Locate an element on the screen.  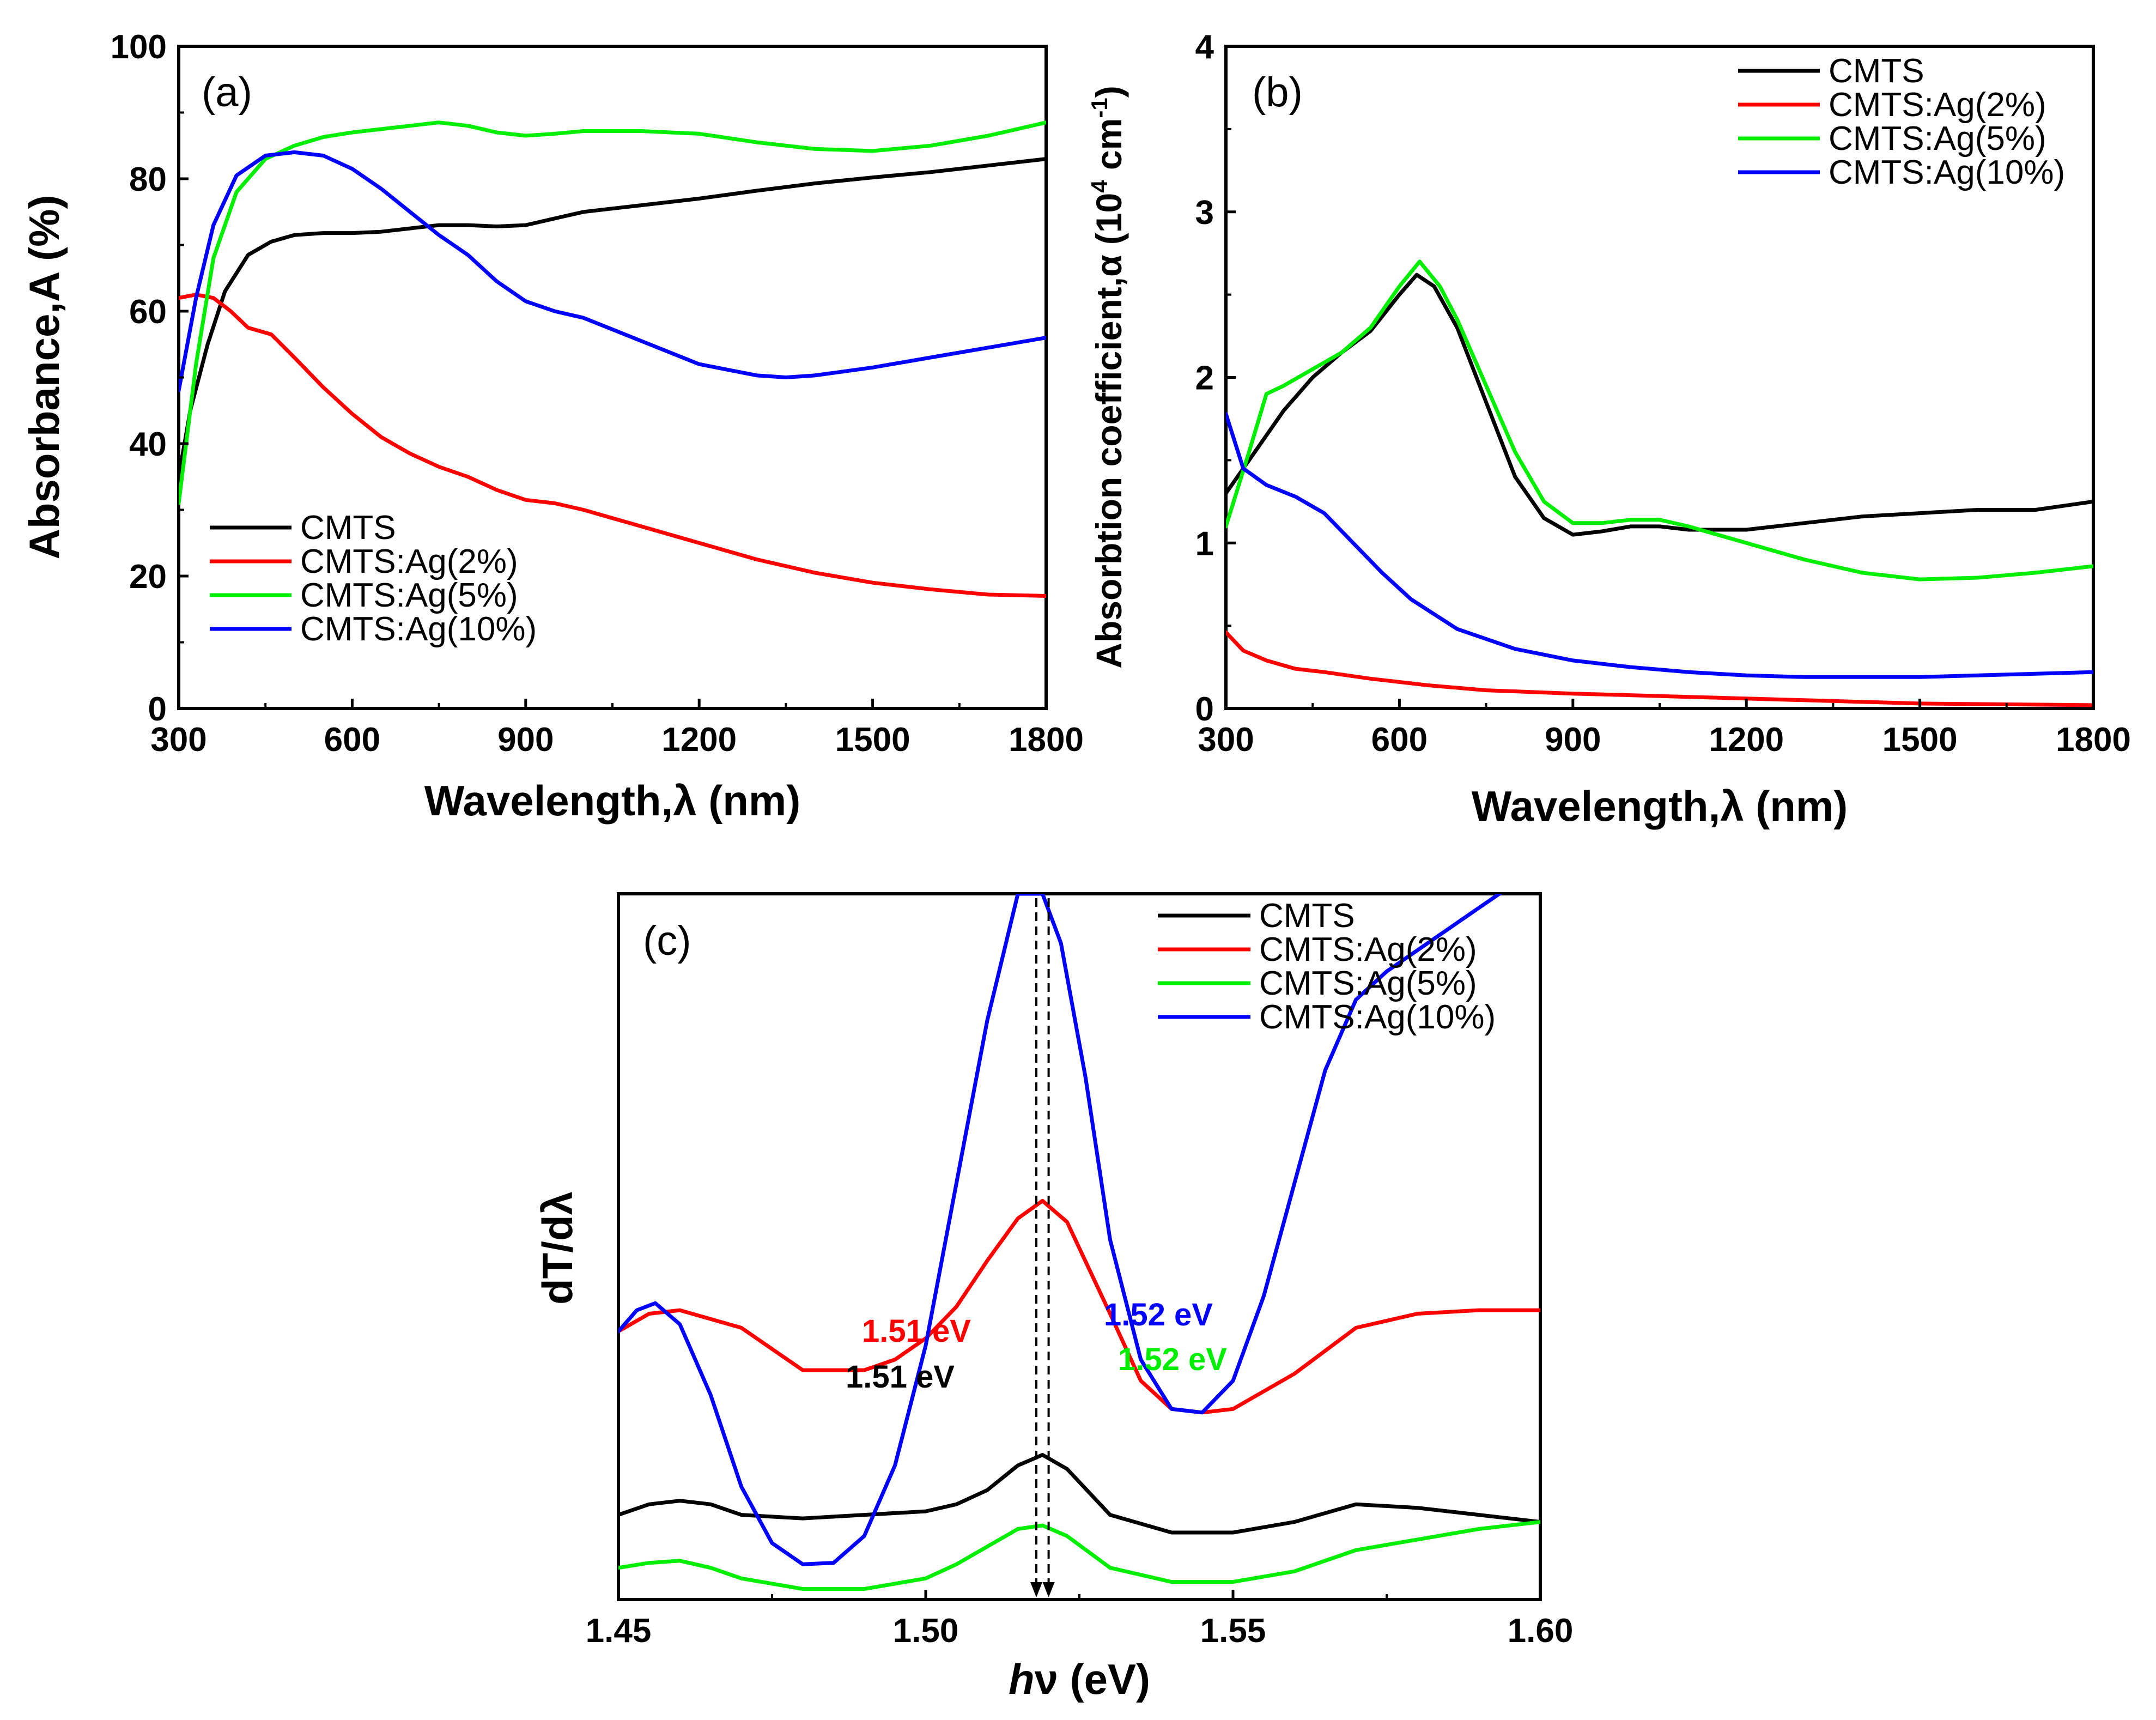
panel-a-y-tick-label: 40 is located at coordinates (148, 445).